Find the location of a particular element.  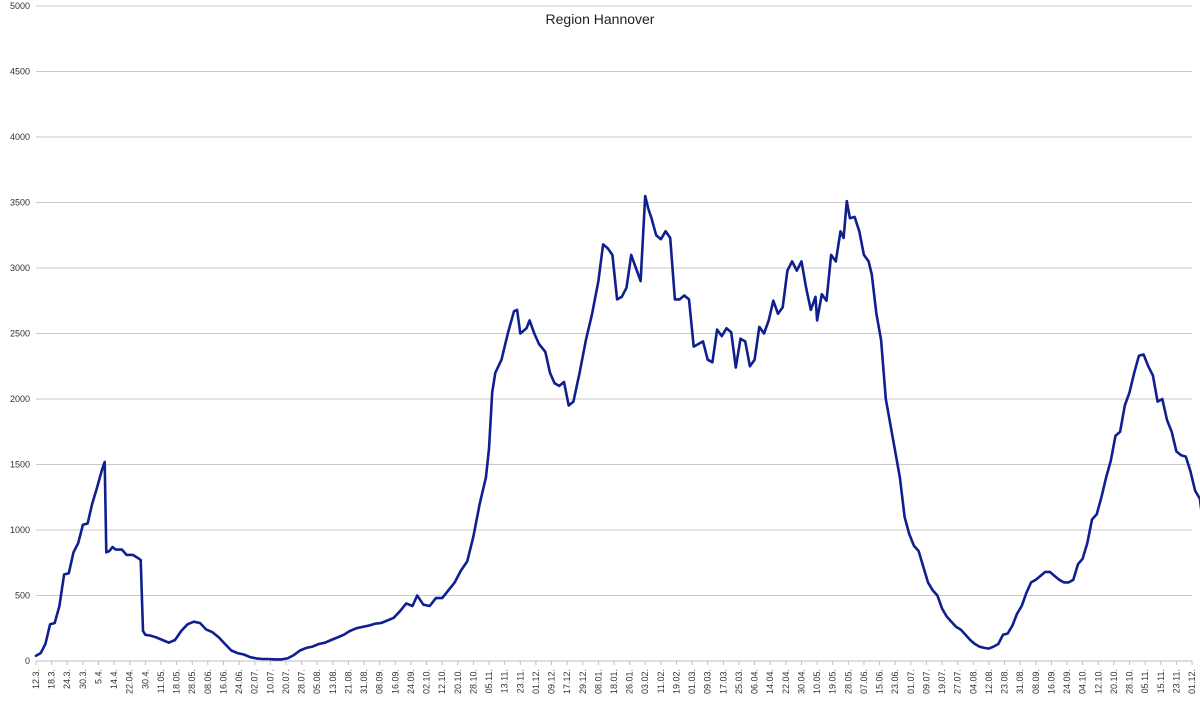

x-tick-label: 10.07. is located at coordinates (270, 681).